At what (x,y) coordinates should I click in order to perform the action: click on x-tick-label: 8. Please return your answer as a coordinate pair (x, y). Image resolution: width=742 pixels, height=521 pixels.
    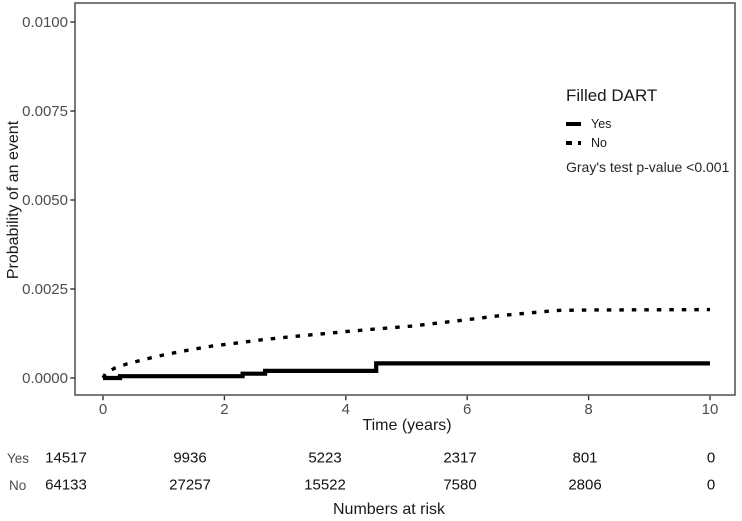
    Looking at the image, I should click on (588, 409).